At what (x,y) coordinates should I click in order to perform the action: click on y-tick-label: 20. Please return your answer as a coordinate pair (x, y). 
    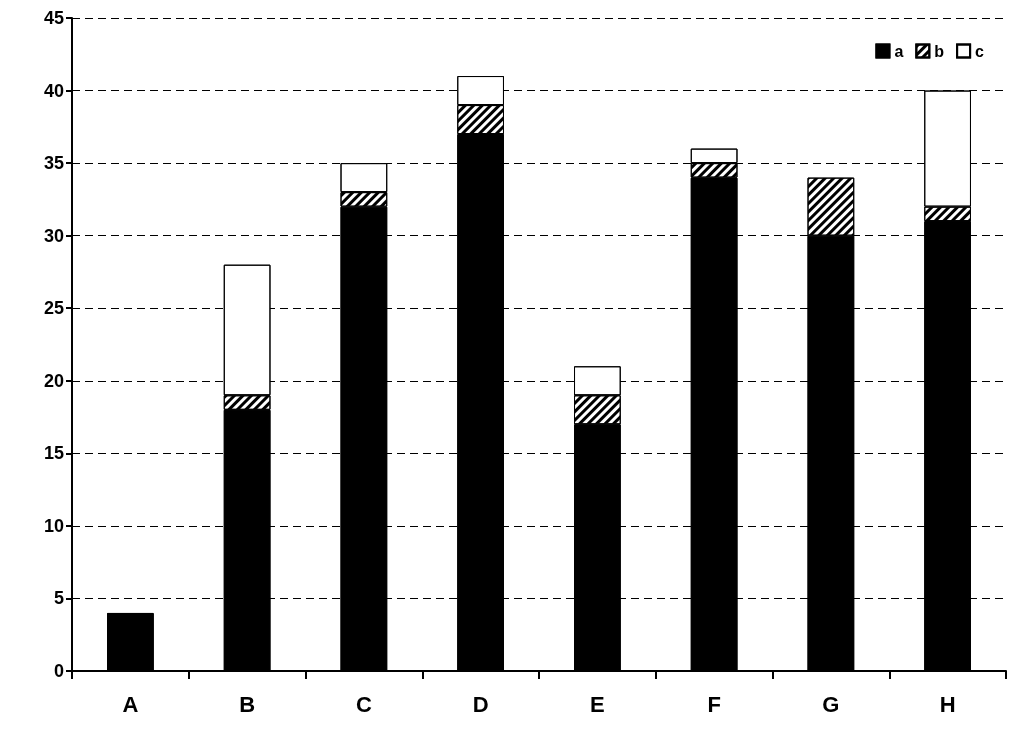
    Looking at the image, I should click on (53, 380).